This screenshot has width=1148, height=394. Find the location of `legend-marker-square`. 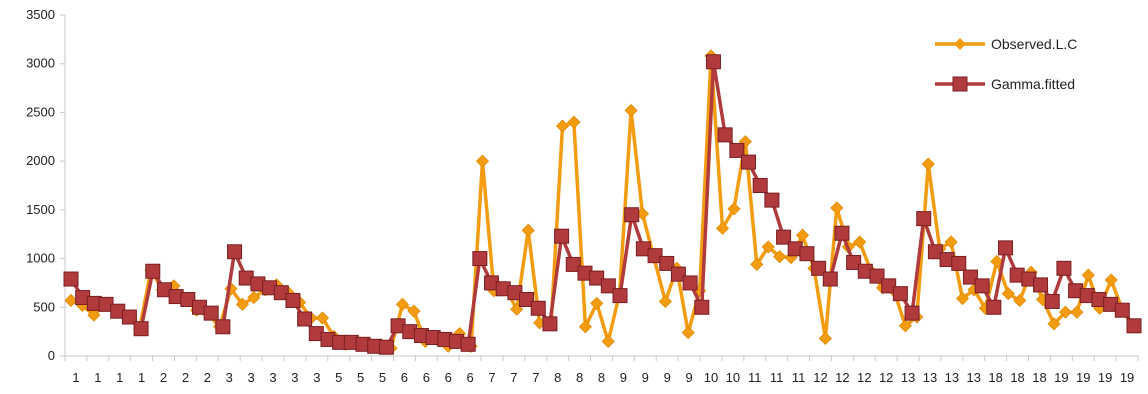

legend-marker-square is located at coordinates (960, 84).